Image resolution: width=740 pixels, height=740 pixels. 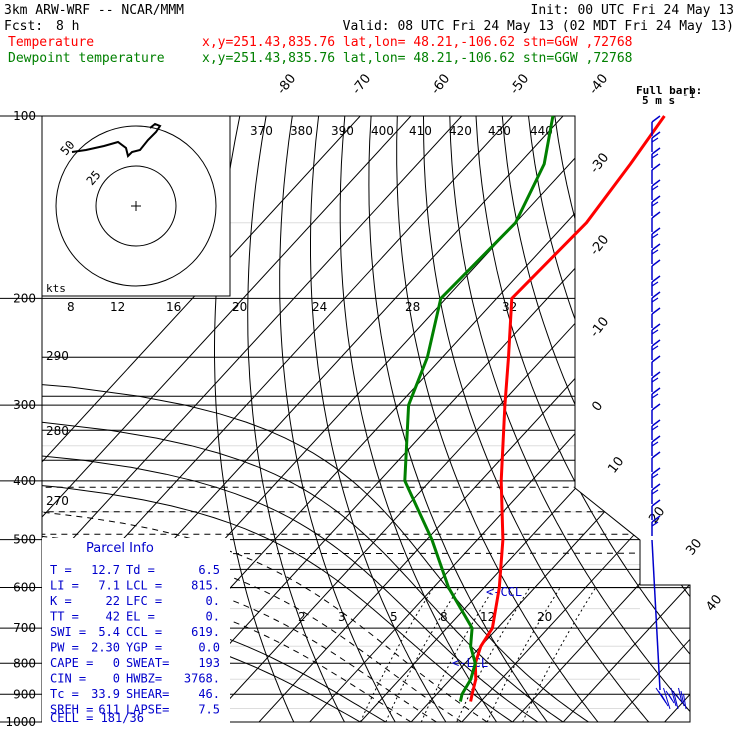 What do you see at coordinates (239, 307) in the screenshot?
I see `hodograph-speed-label: 20` at bounding box center [239, 307].